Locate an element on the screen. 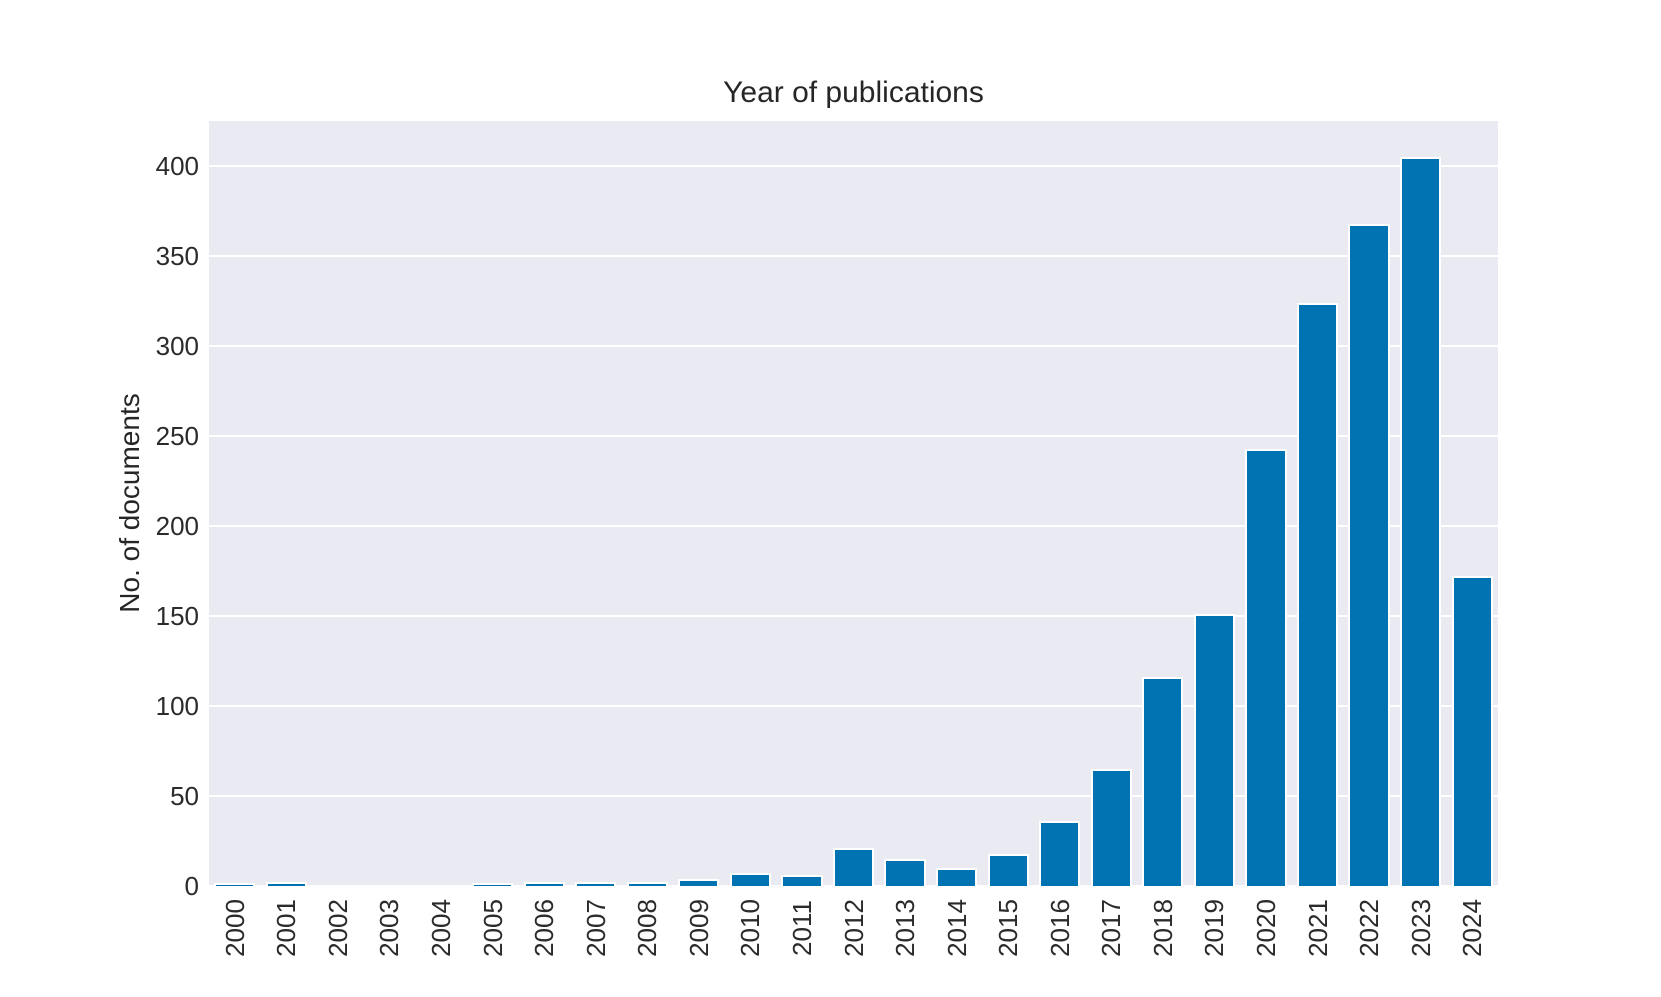 Image resolution: width=1661 pixels, height=997 pixels. bar-2000 is located at coordinates (235, 884).